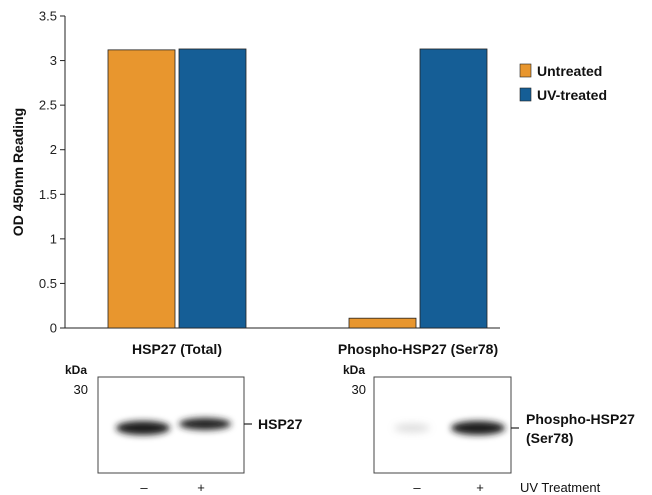 The width and height of the screenshot is (652, 495). Describe the element at coordinates (48, 16) in the screenshot. I see `y-tick-label: 3.5` at that location.